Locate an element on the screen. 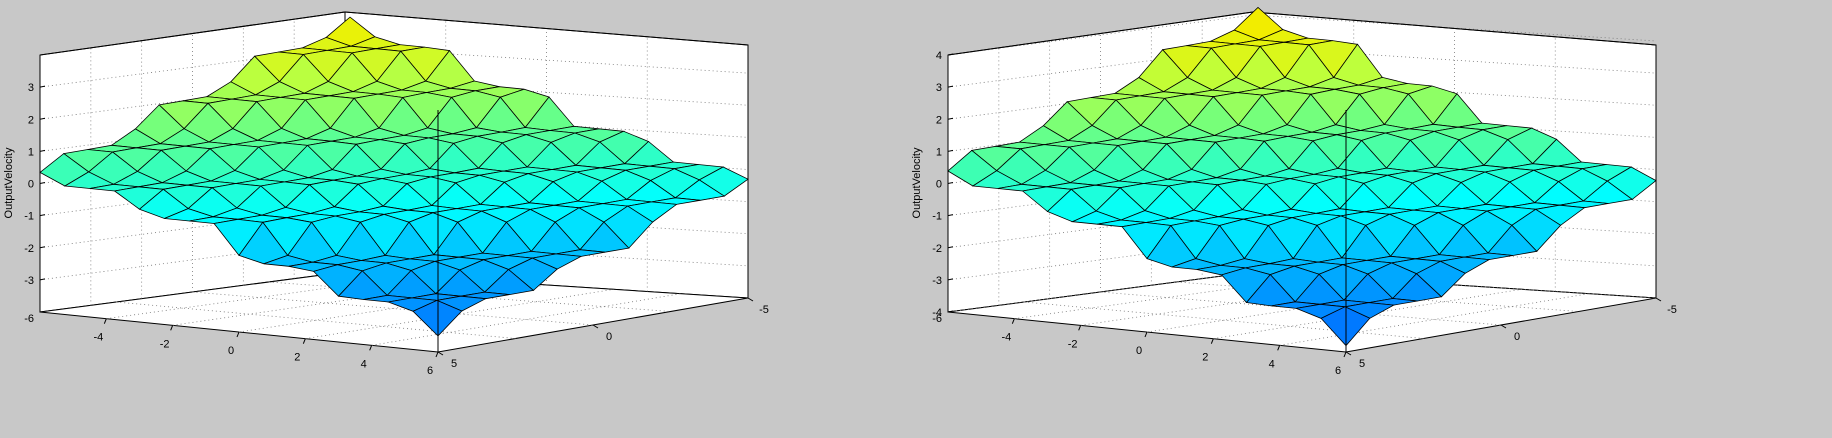 Image resolution: width=1832 pixels, height=438 pixels. y-tick-label: 0 is located at coordinates (1517, 337).